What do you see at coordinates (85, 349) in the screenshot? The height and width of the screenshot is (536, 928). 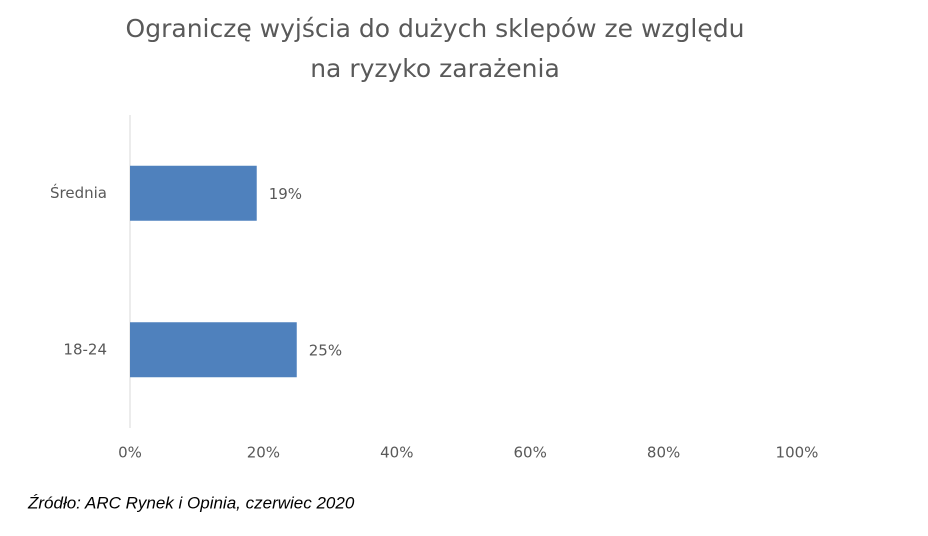 I see `y-tick-label: 18-24` at bounding box center [85, 349].